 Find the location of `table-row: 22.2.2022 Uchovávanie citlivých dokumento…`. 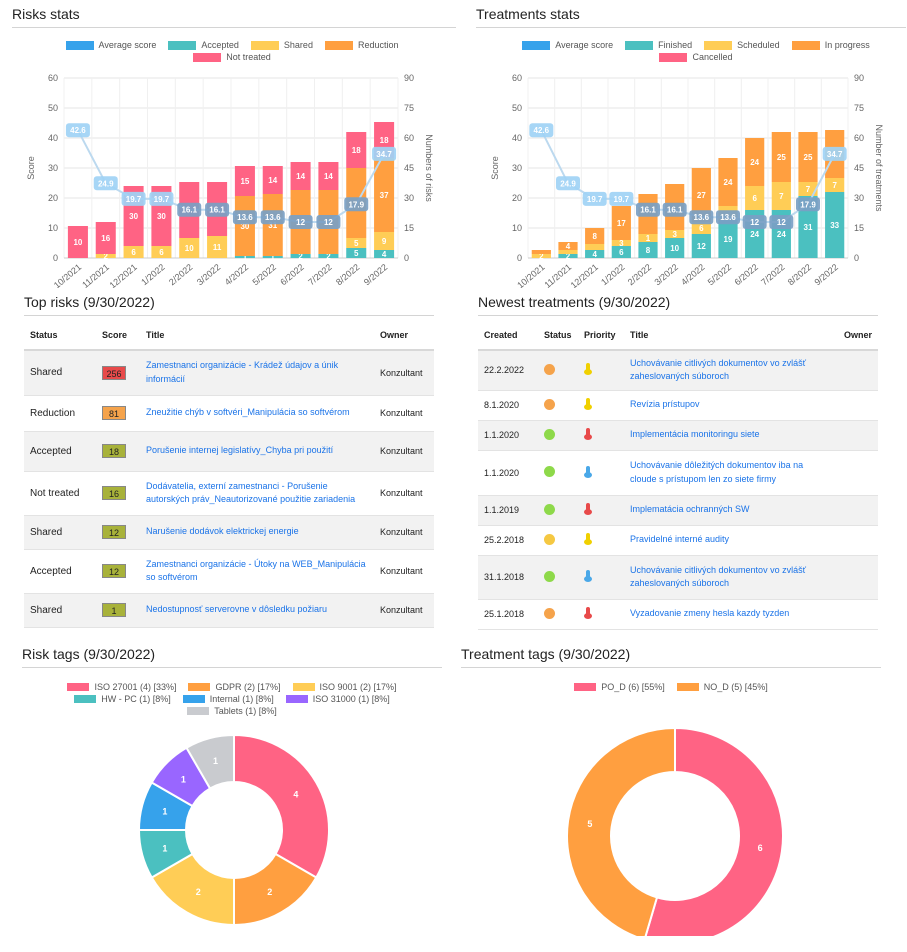

table-row: 22.2.2022 Uchovávanie citlivých dokumento… is located at coordinates (678, 370).